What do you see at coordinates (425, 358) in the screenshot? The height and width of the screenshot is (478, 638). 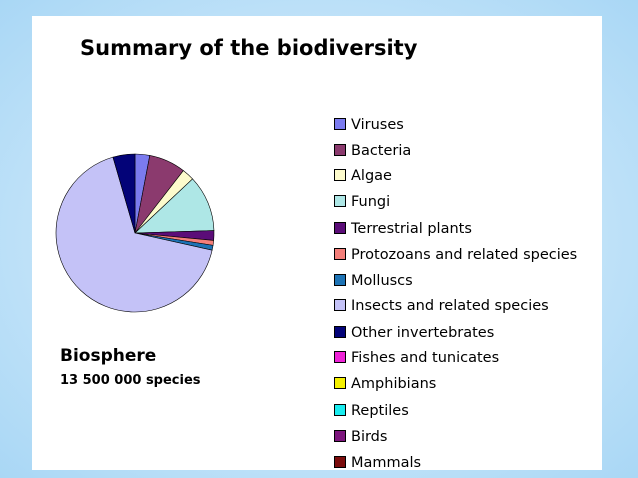 I see `legend-label: Fishes and tunicates` at bounding box center [425, 358].